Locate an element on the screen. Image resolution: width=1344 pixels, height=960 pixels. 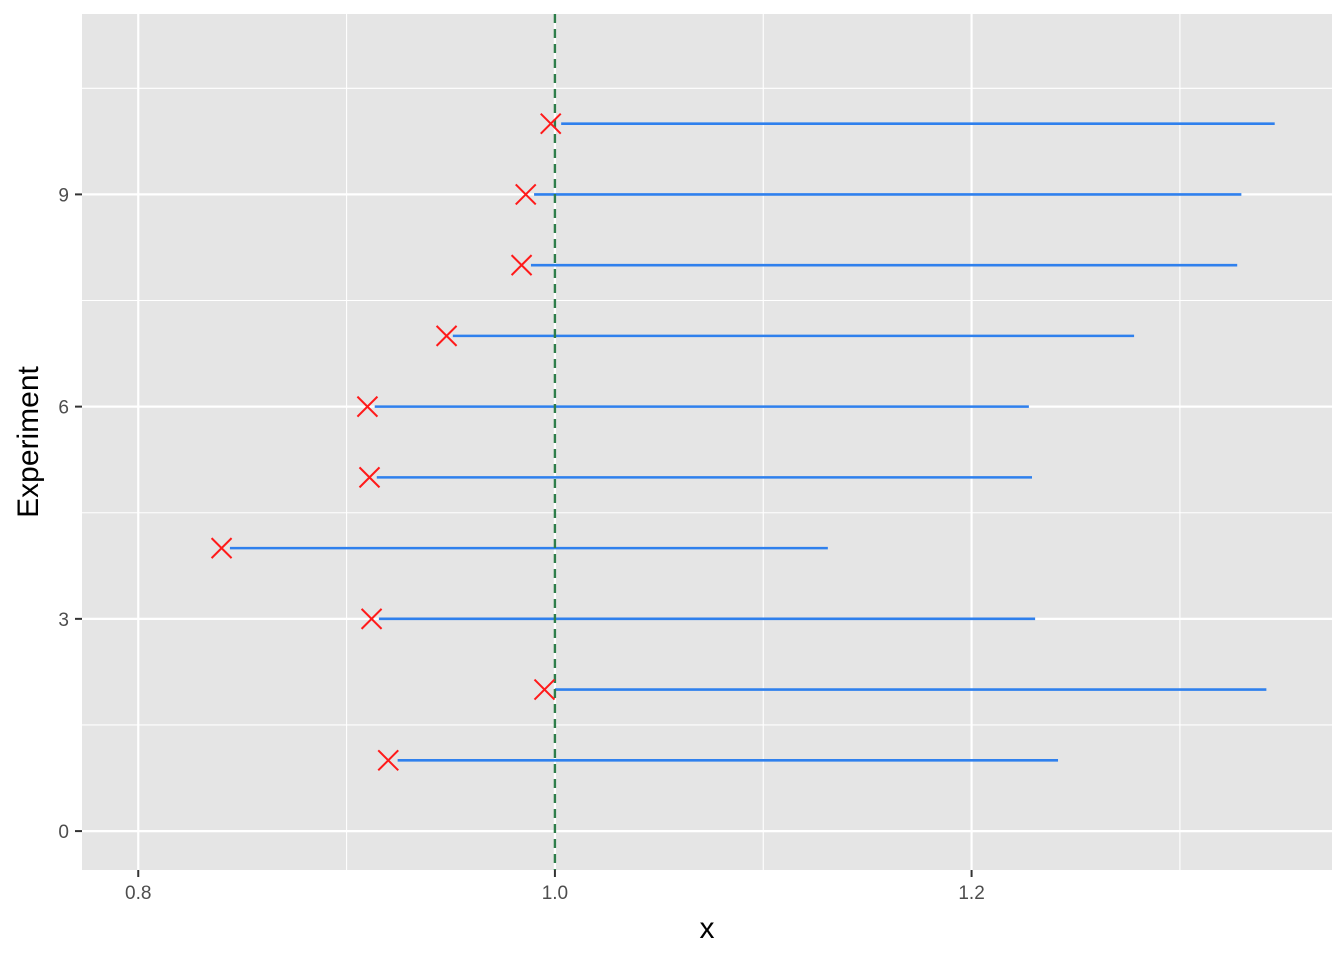
x-tick-label: 1.0 is located at coordinates (555, 893).